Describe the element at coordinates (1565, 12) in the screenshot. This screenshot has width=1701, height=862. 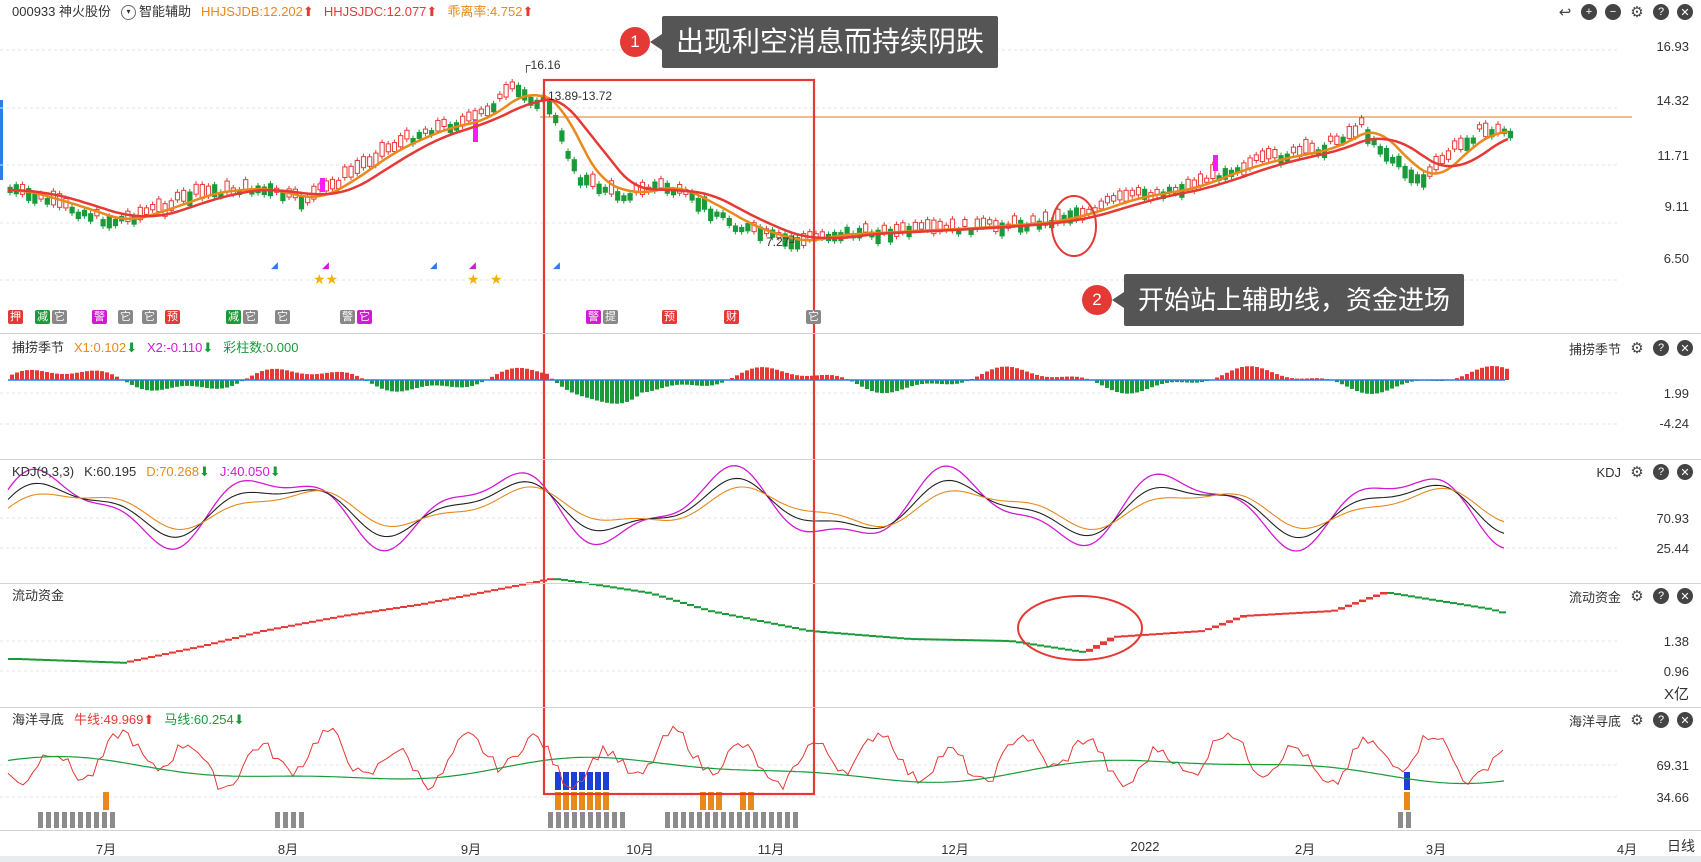
I see `return-icon: ↩` at that location.